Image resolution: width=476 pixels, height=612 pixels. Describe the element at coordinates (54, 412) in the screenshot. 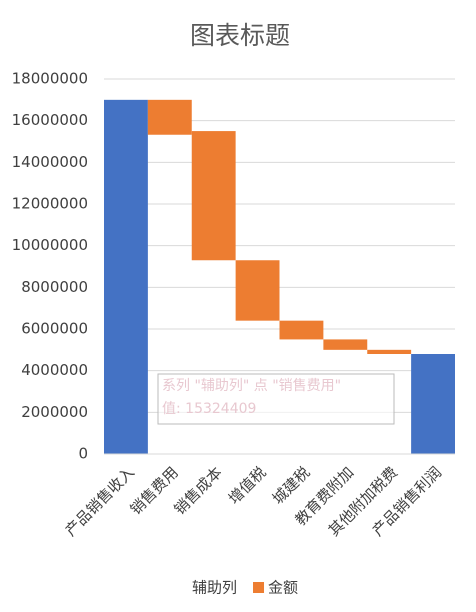

I see `y-tick-label: 2000000` at that location.